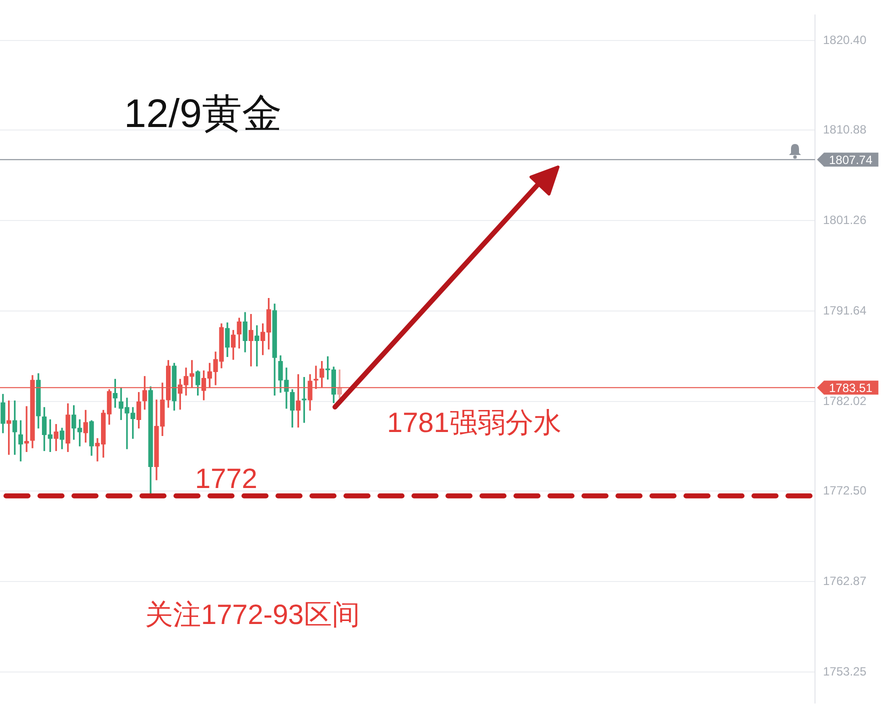  What do you see at coordinates (474, 423) in the screenshot?
I see `annotation: 1781强弱分水` at bounding box center [474, 423].